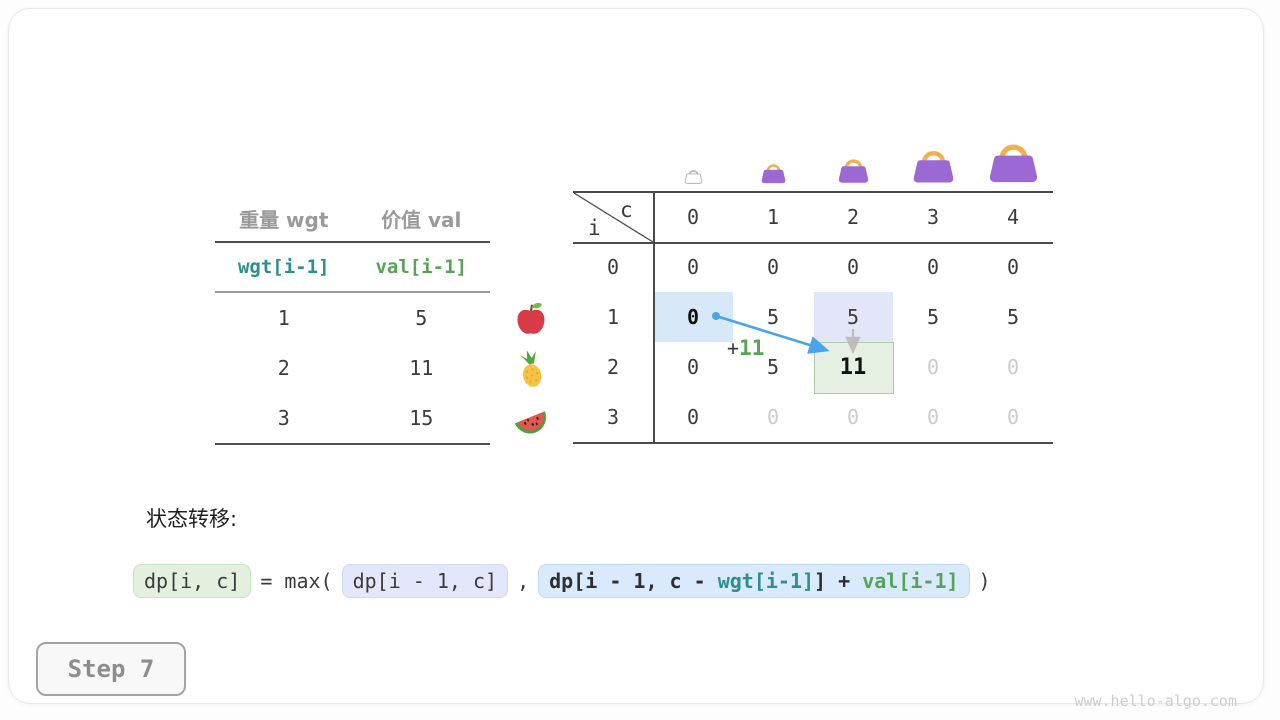 The height and width of the screenshot is (720, 1280). I want to click on dp-table-vertical-border, so click(654, 317).